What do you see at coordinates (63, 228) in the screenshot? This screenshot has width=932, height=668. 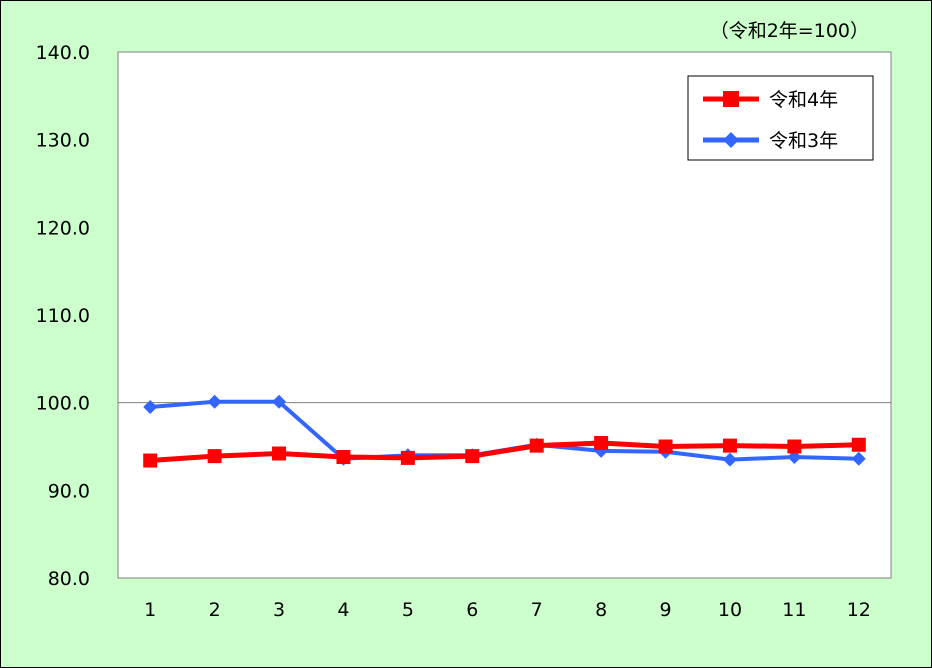 I see `y-tick-label: 120.0` at bounding box center [63, 228].